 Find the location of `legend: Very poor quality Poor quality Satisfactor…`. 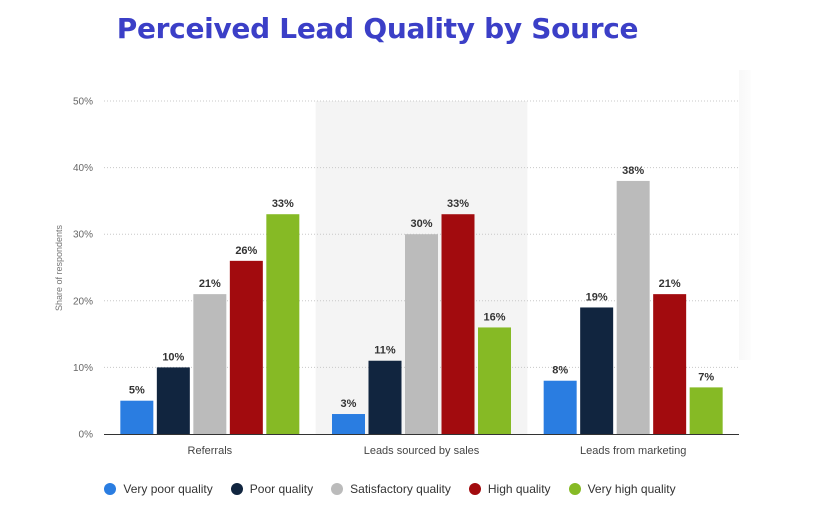

legend: Very poor quality Poor quality Satisfactor… is located at coordinates (390, 489).